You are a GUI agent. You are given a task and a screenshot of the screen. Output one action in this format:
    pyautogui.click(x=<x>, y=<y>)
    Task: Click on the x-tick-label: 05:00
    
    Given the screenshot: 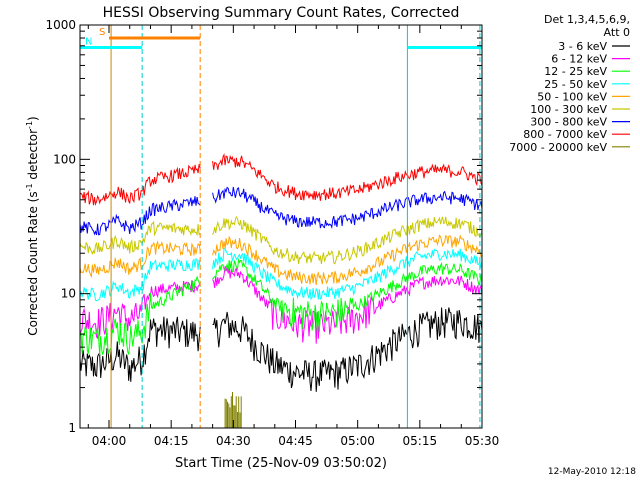 What is the action you would take?
    pyautogui.click(x=357, y=441)
    